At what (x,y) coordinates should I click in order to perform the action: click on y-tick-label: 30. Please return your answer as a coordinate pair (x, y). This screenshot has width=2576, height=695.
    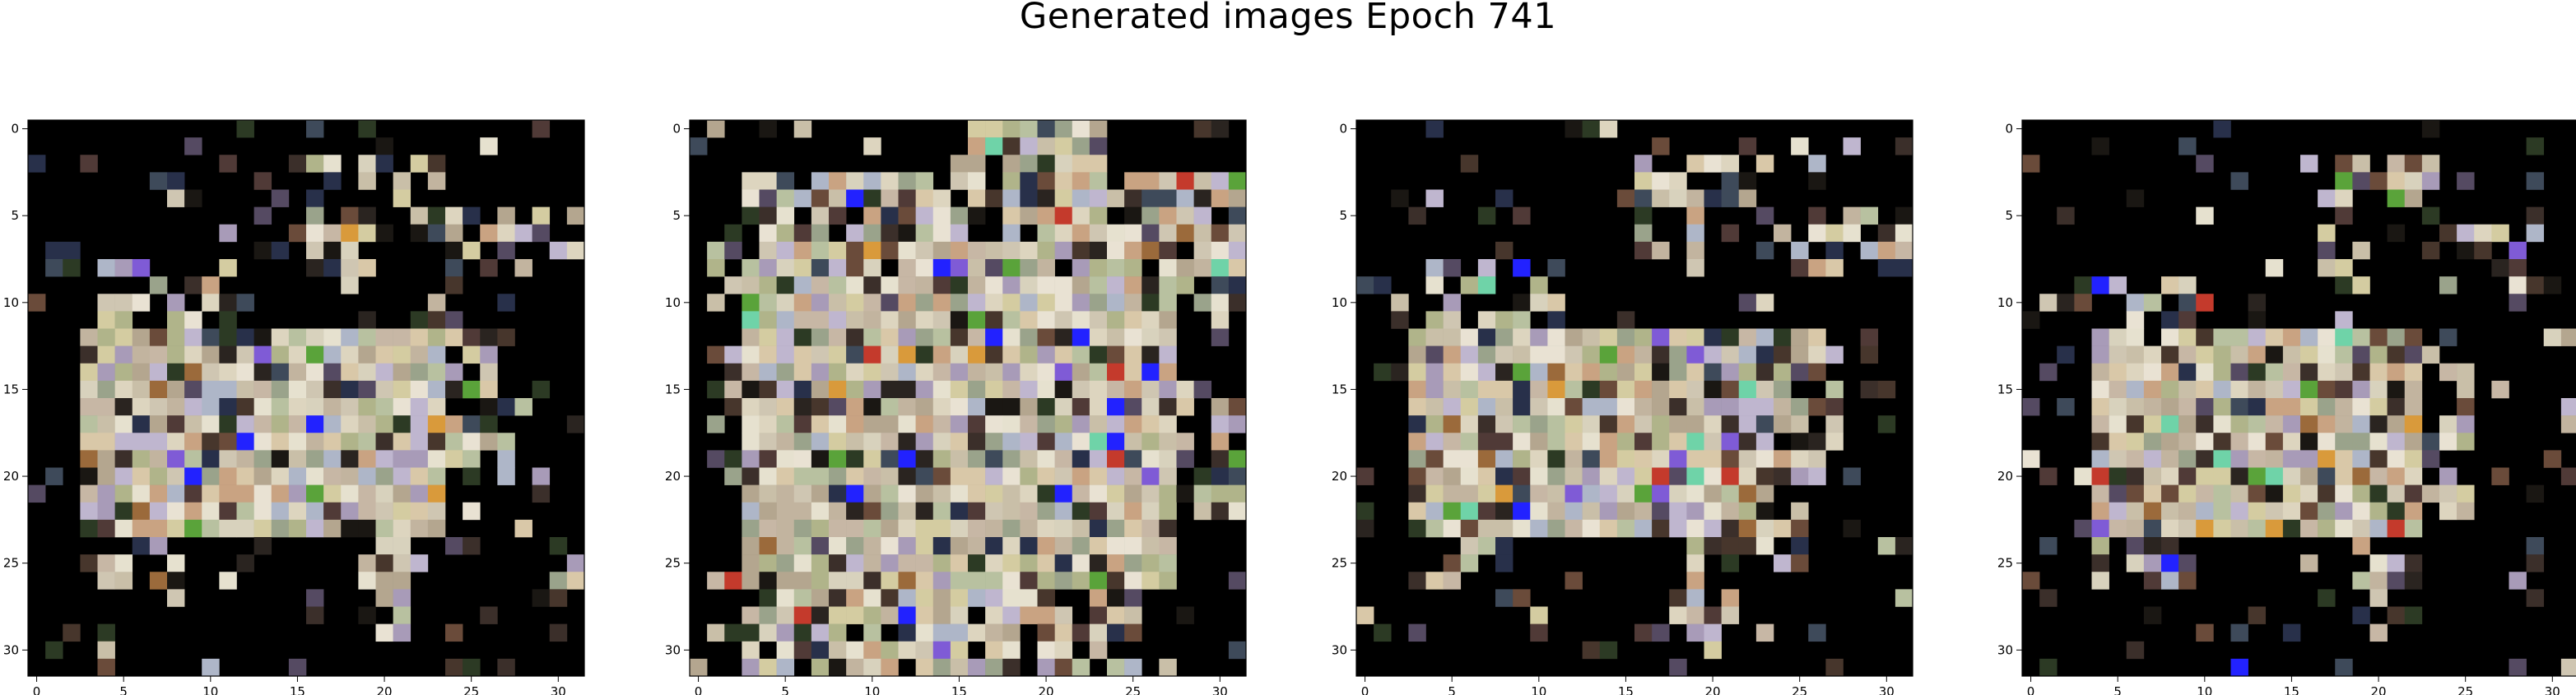
    Looking at the image, I should click on (673, 649).